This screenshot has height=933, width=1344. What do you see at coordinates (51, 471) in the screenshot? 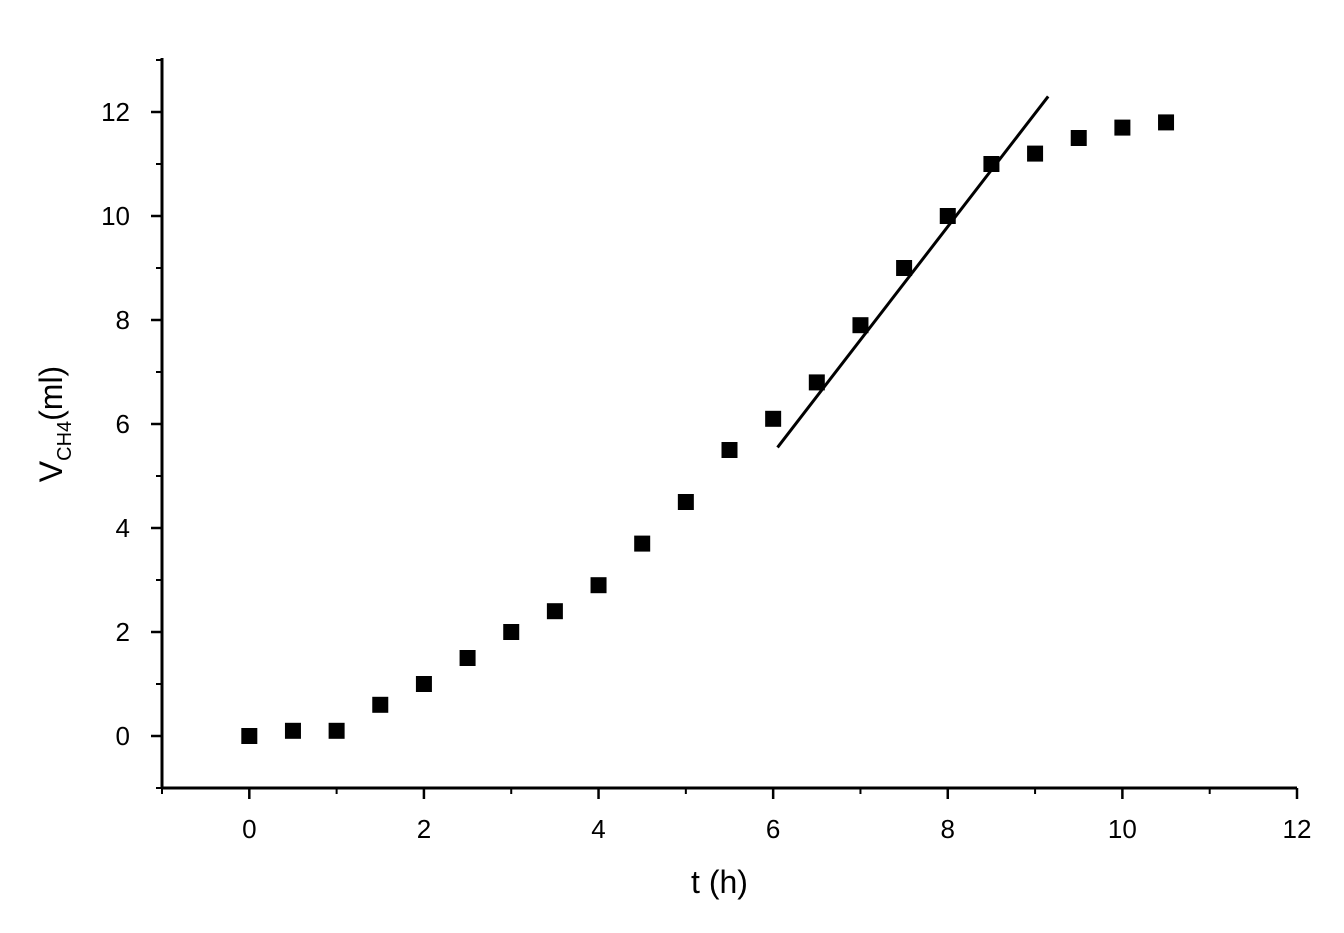
I see `y-axis-title-main: V` at bounding box center [51, 471].